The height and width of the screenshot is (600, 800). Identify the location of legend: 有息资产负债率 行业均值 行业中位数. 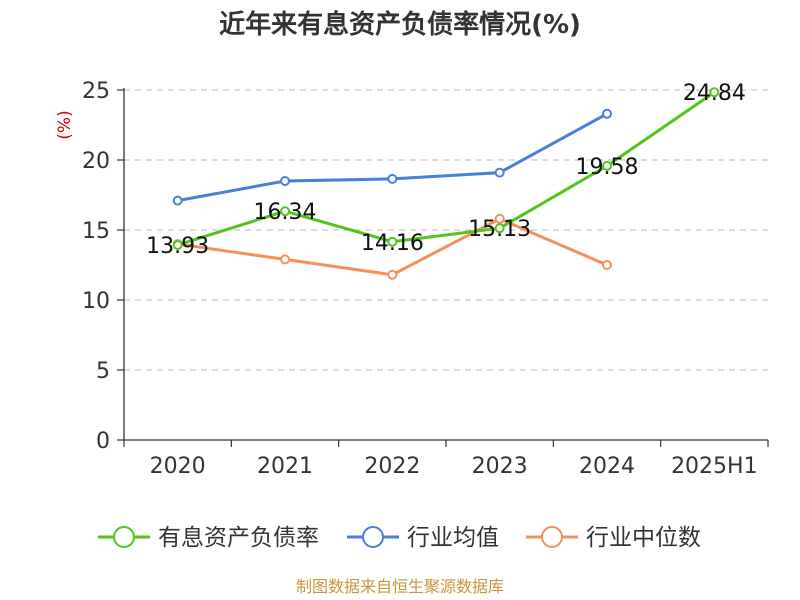
(399, 538).